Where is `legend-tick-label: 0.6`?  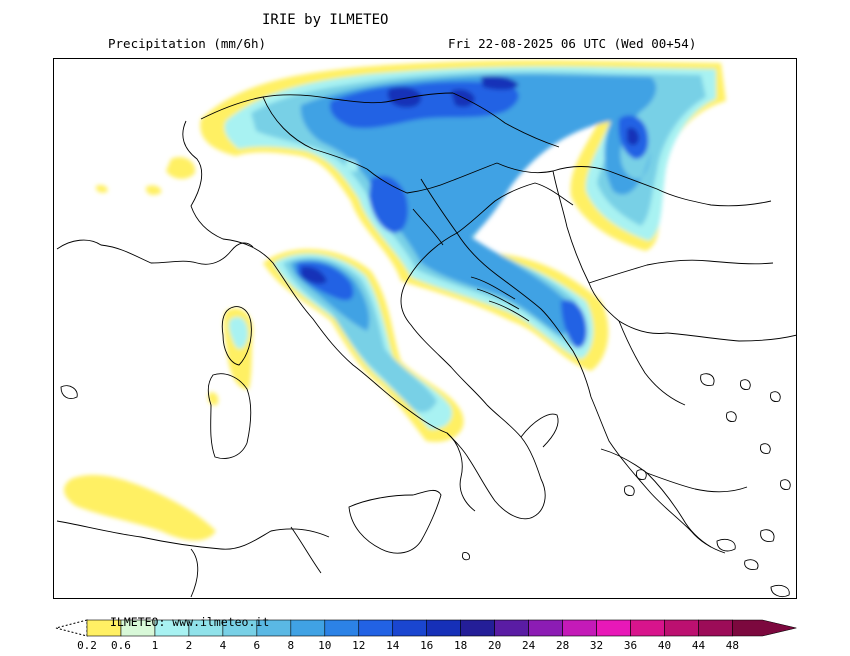
legend-tick-label: 0.6 is located at coordinates (121, 645).